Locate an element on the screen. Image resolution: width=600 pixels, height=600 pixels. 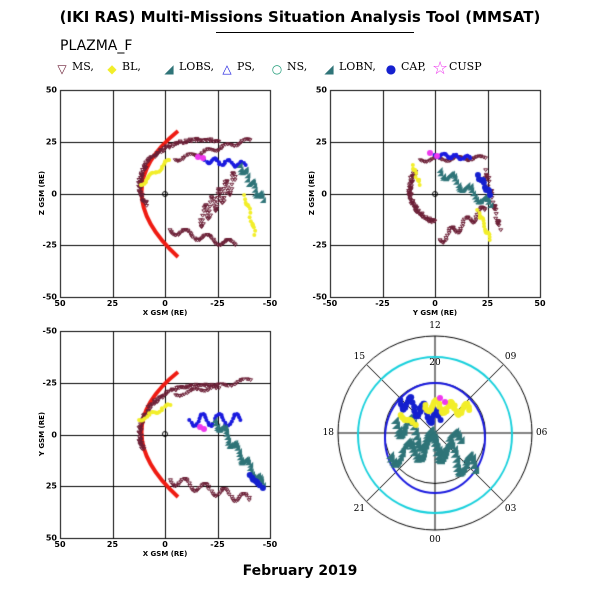
hour-label: 12 is located at coordinates (435, 326).